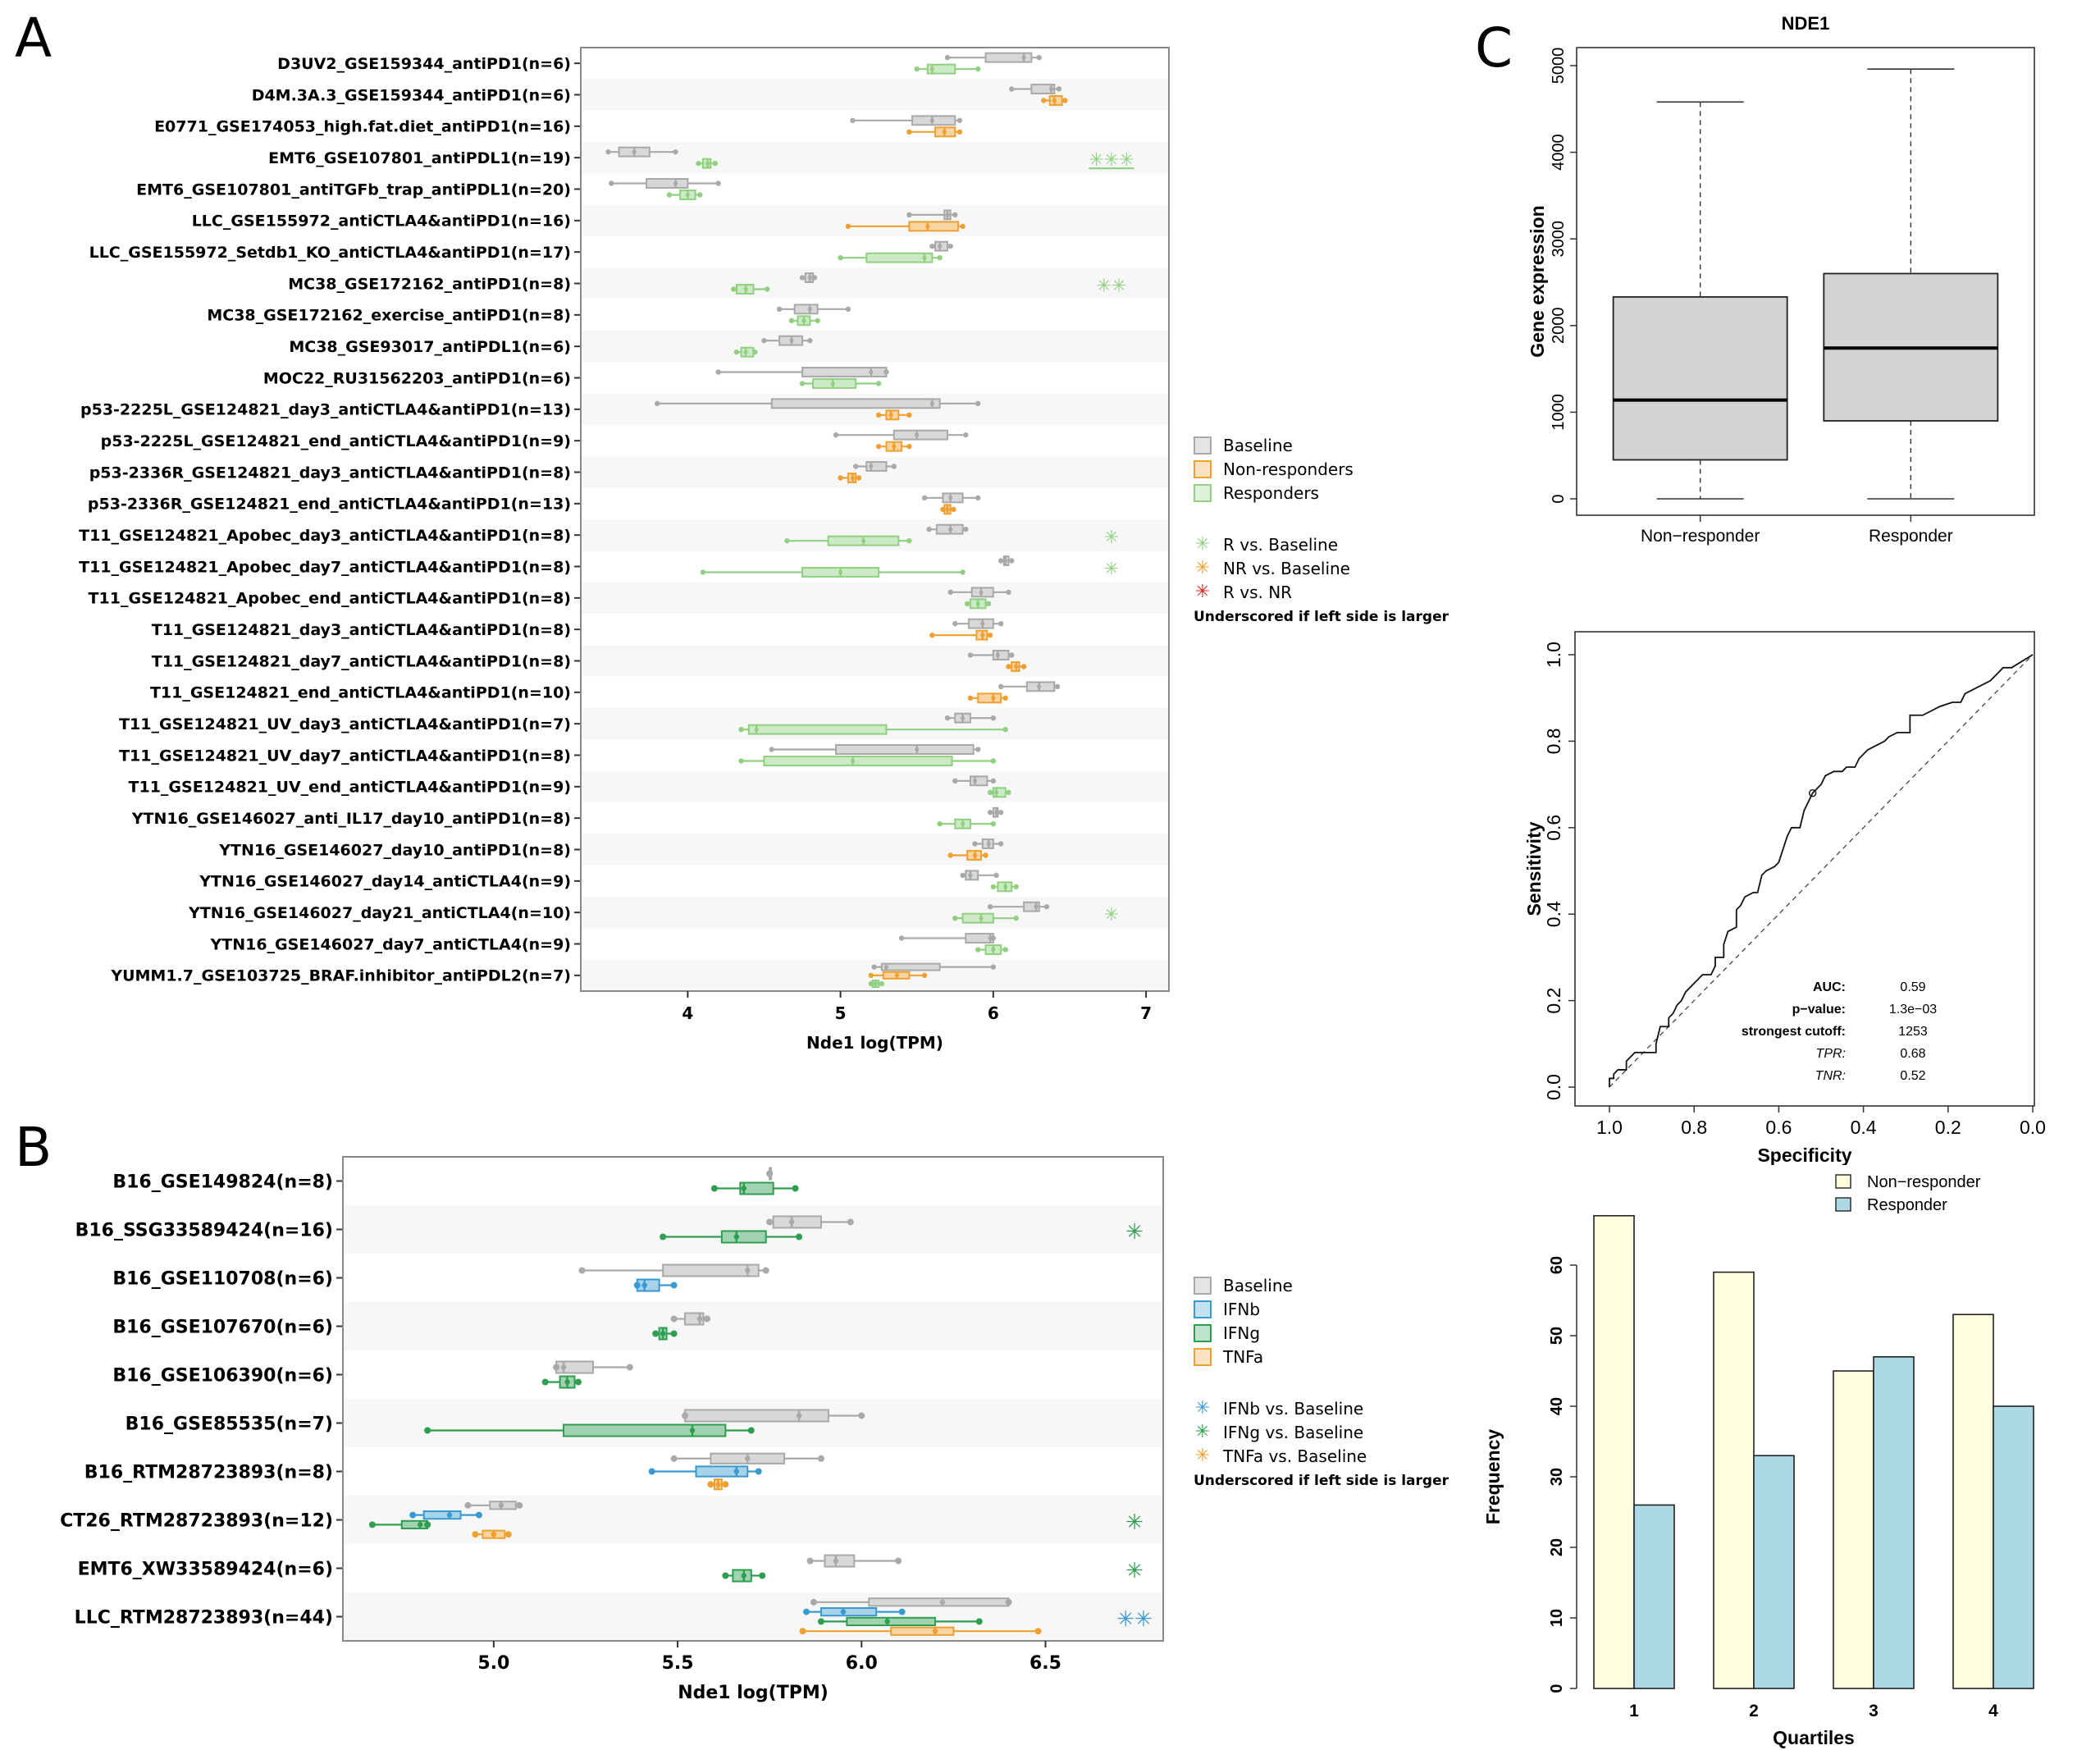 This screenshot has height=1750, width=2100. Describe the element at coordinates (1829, 987) in the screenshot. I see `annotation-label: AUC:` at that location.